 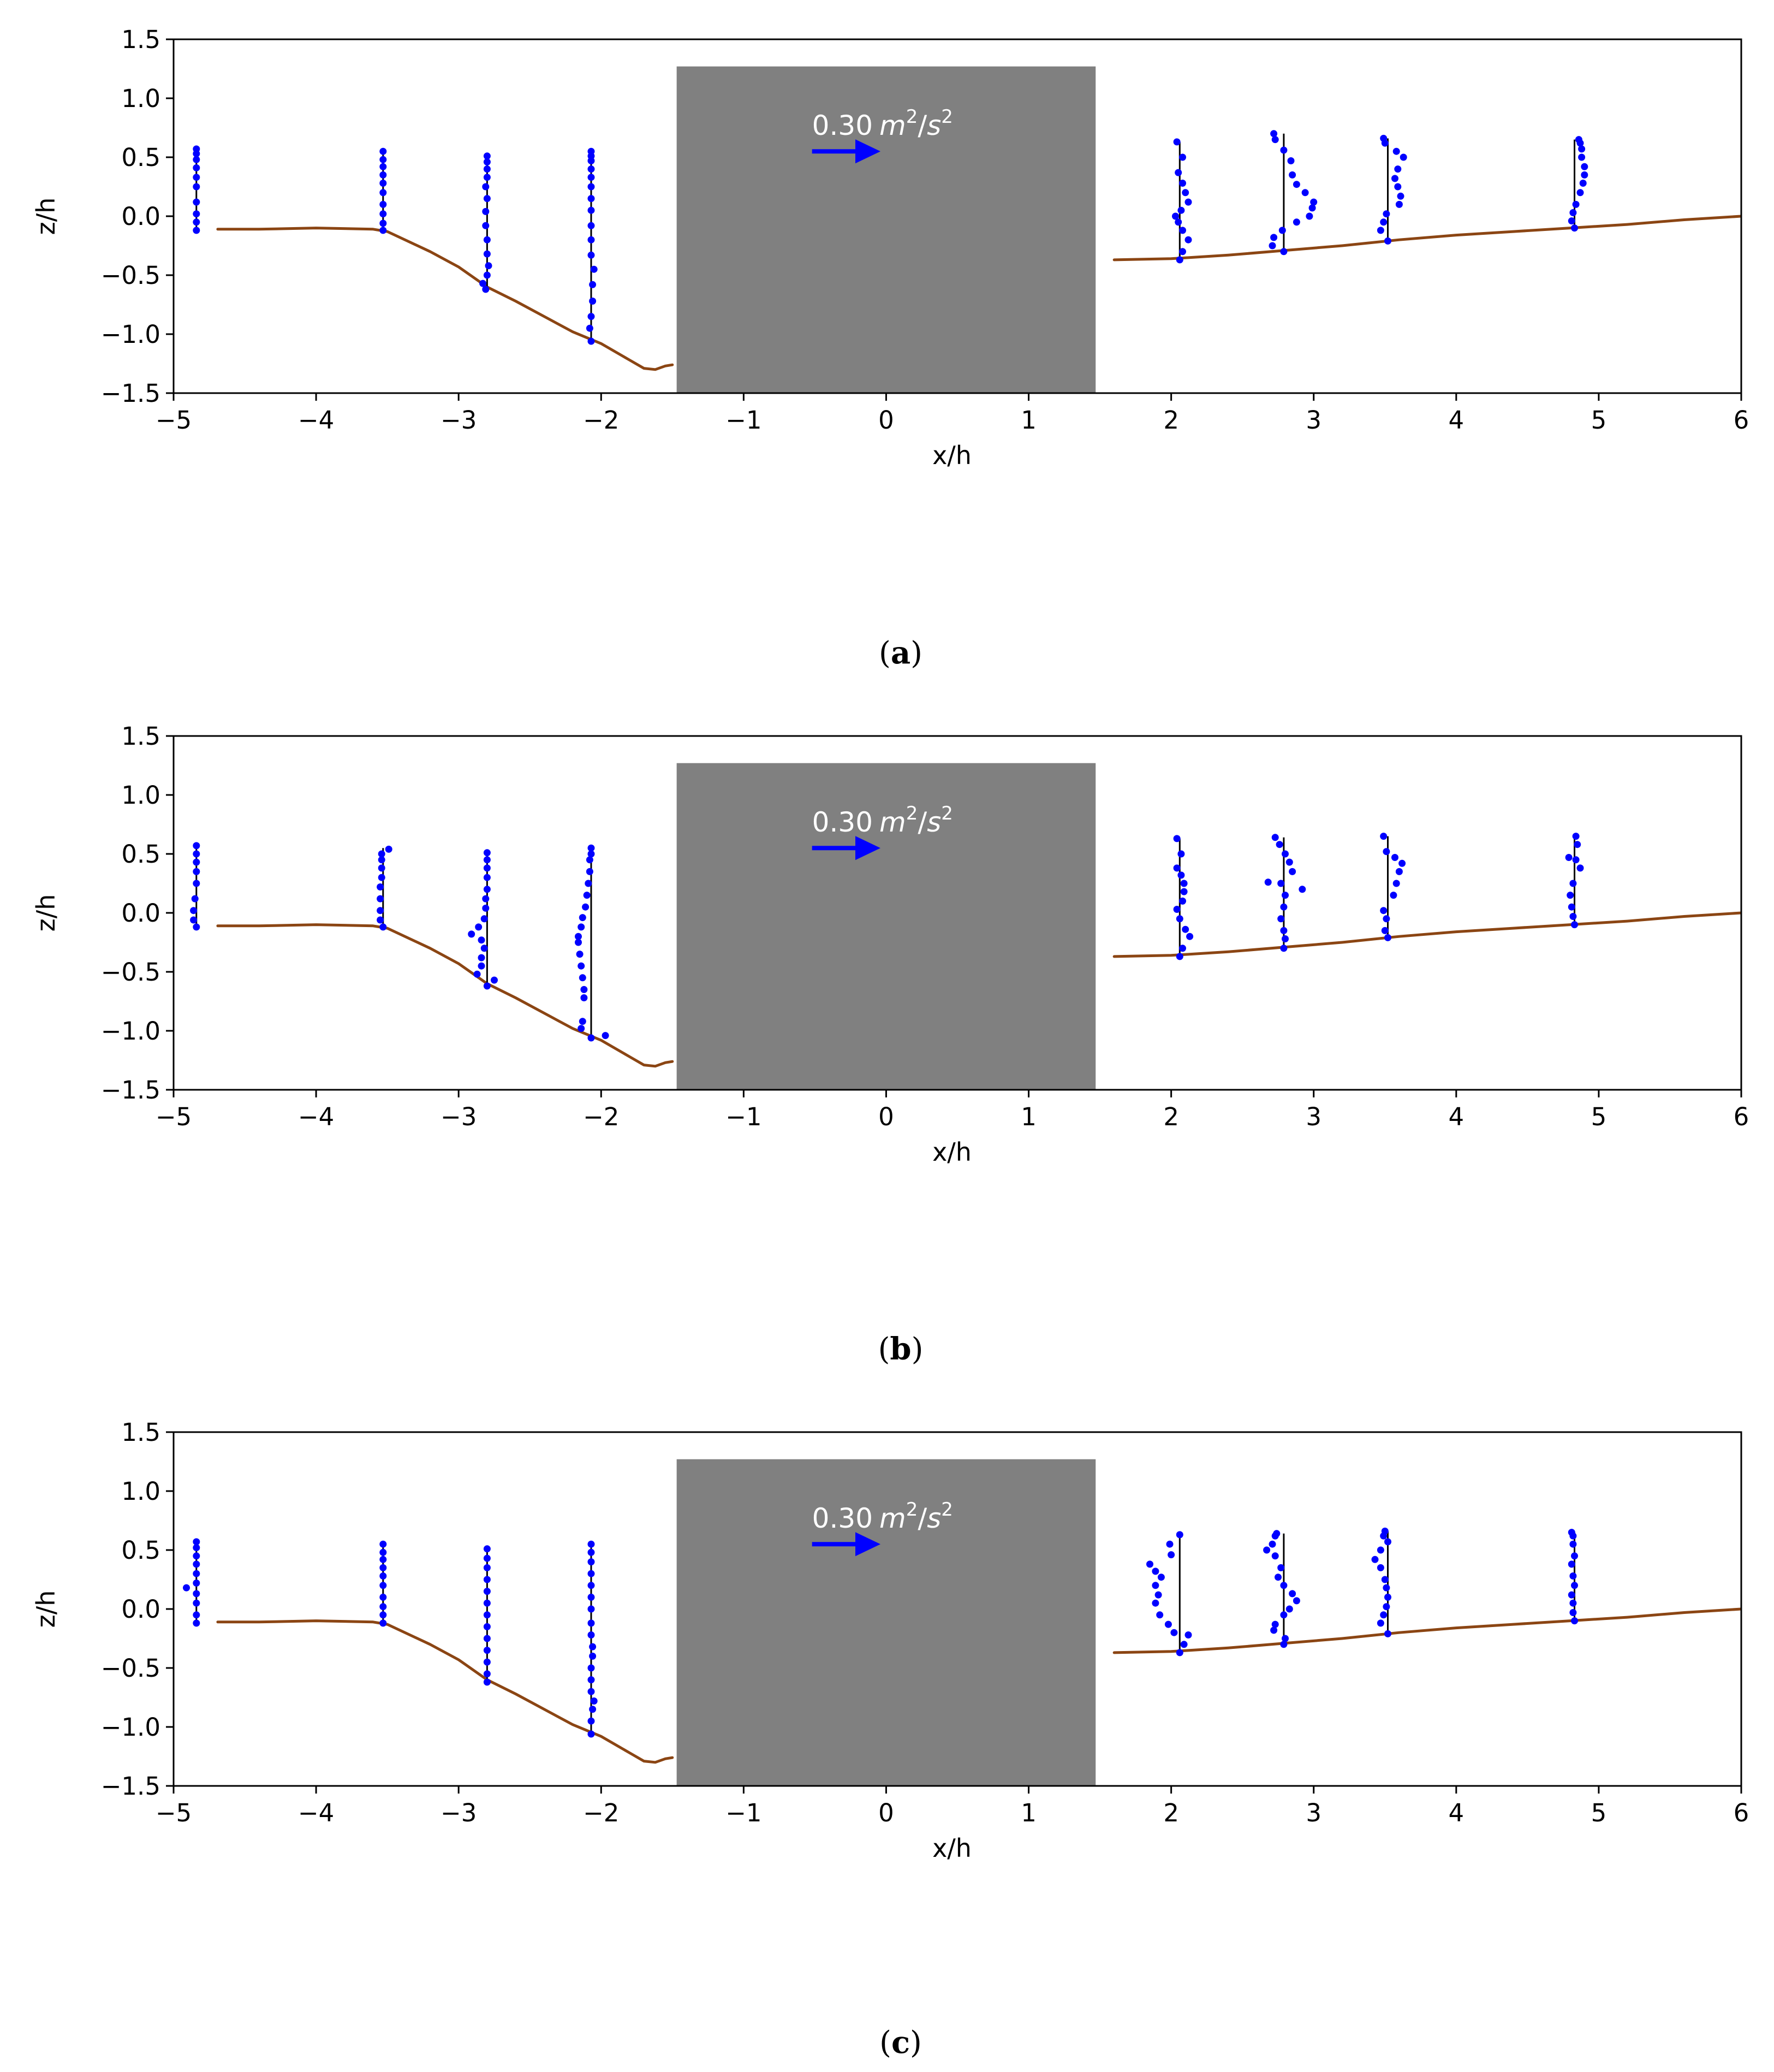 What do you see at coordinates (140, 216) in the screenshot?
I see `y-tick-label: 0.0` at bounding box center [140, 216].